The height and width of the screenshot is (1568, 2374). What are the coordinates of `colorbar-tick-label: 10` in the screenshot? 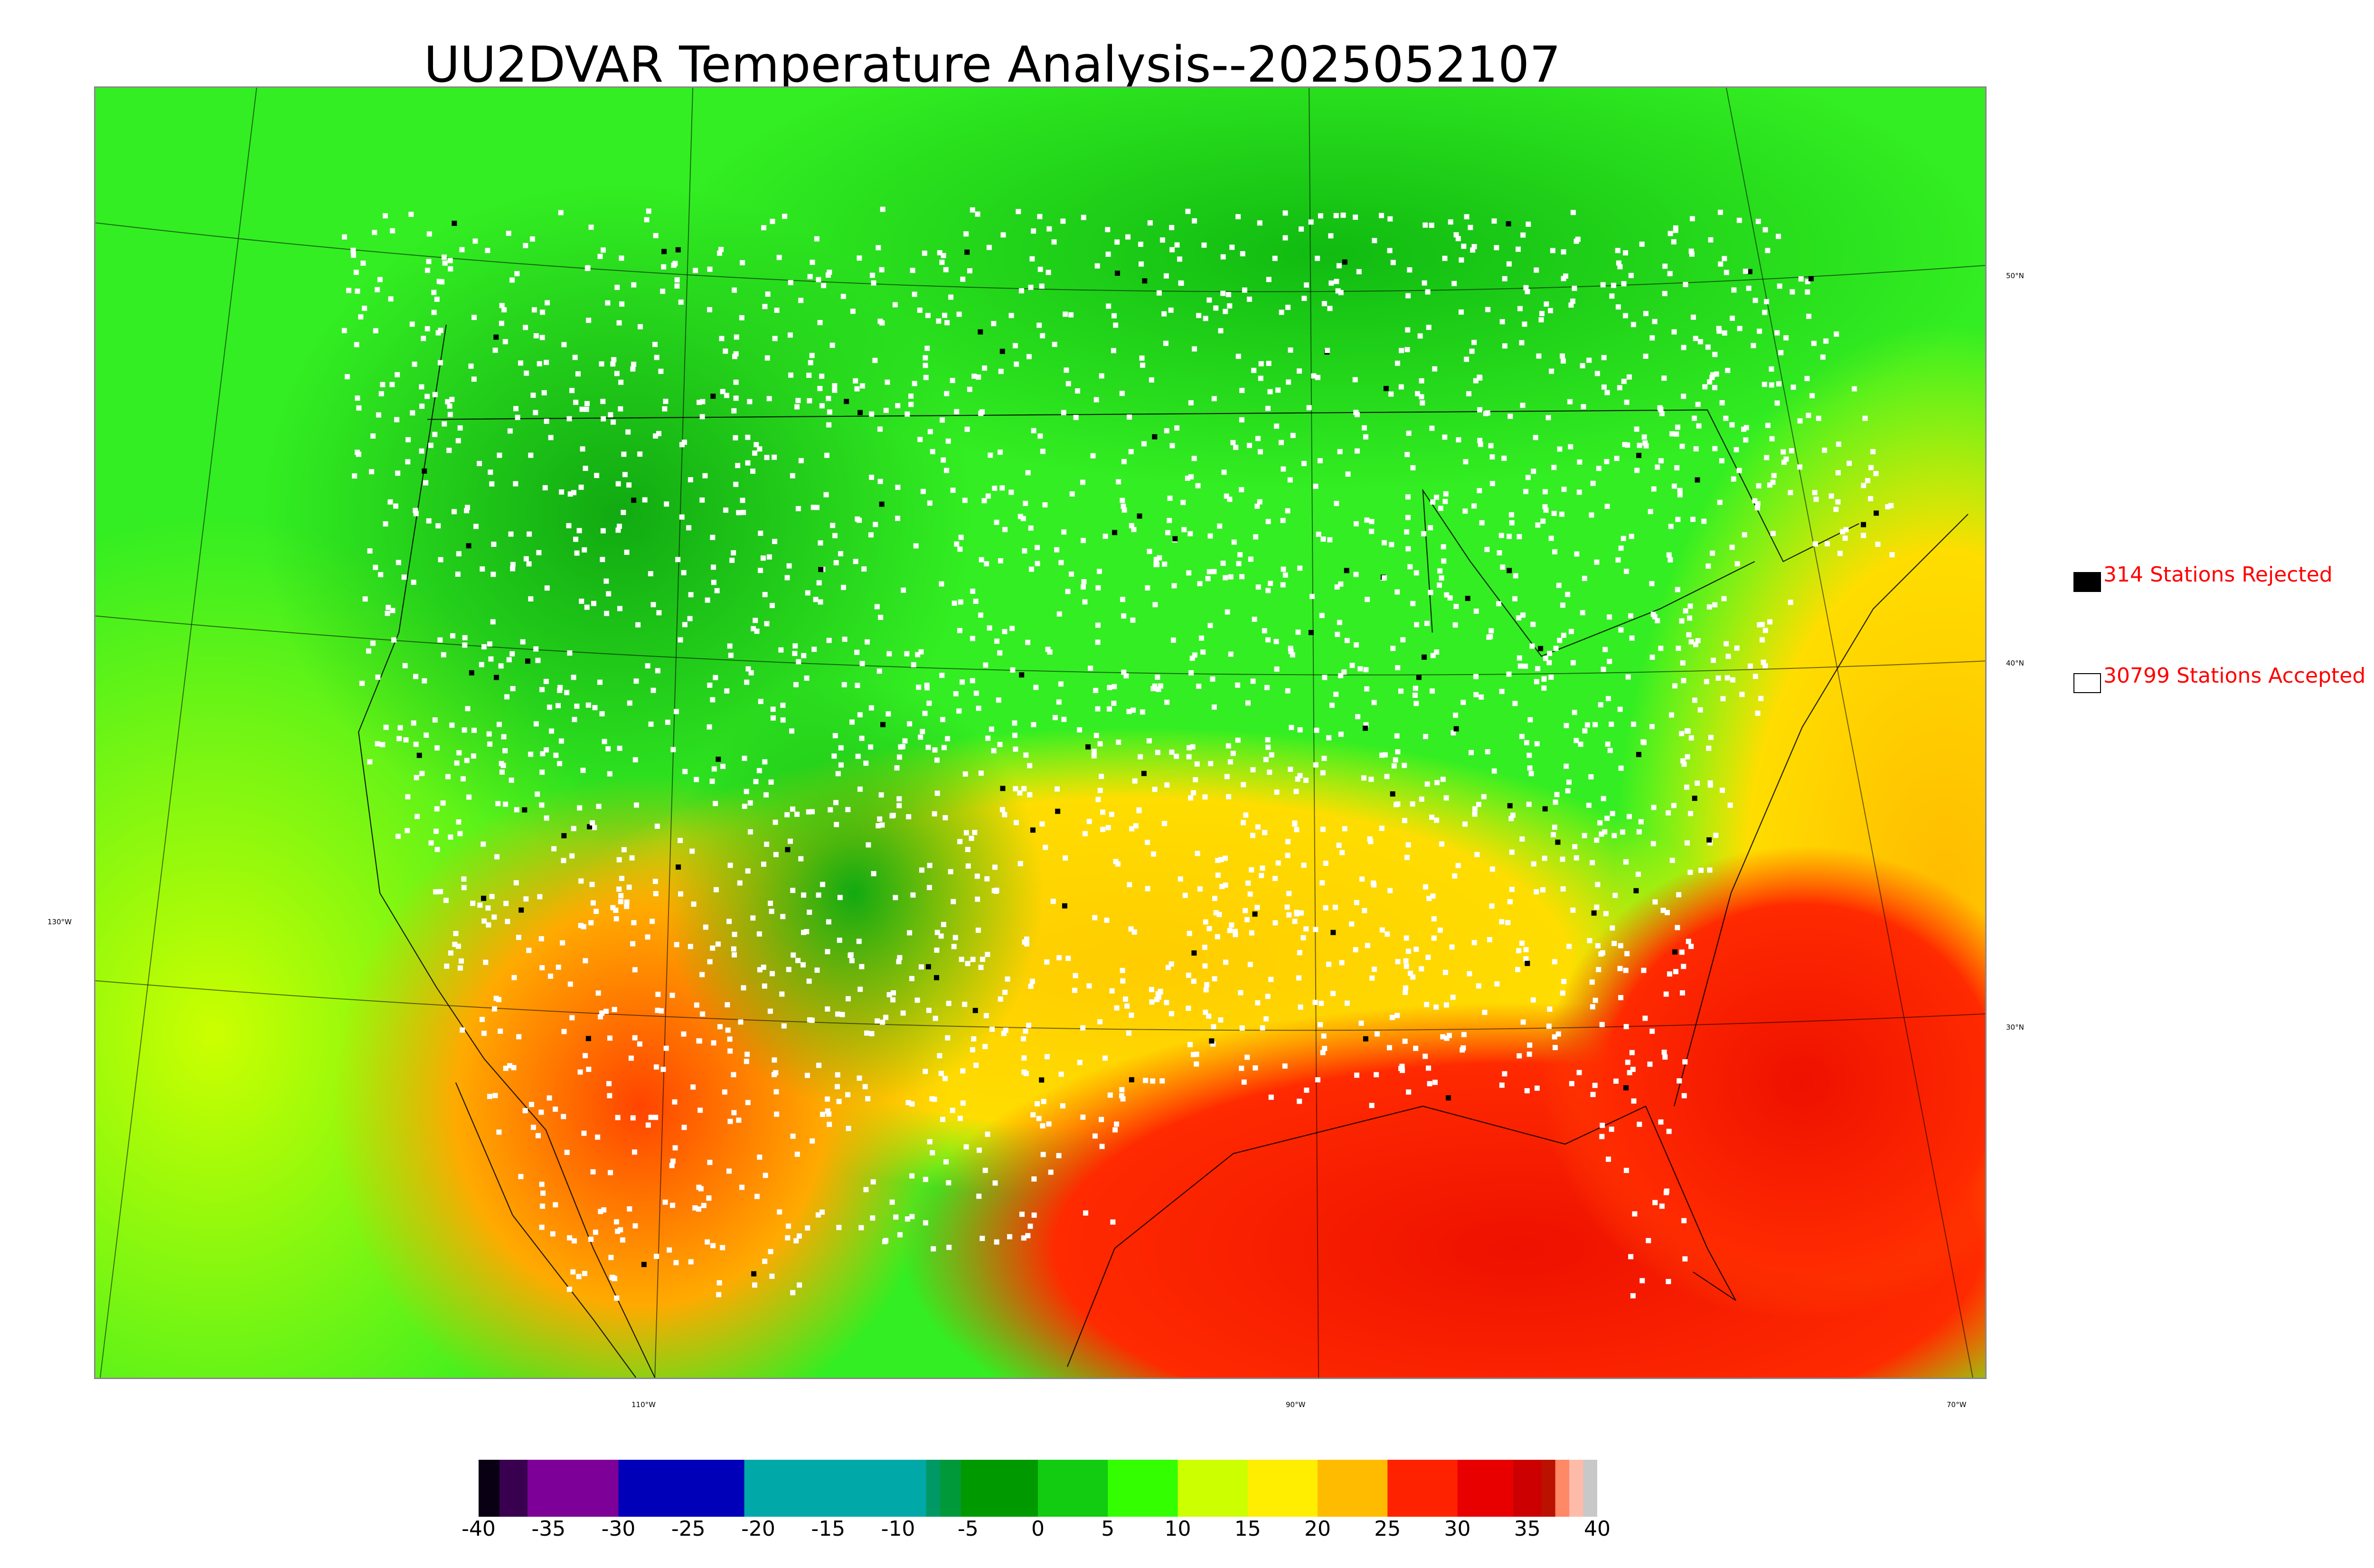 It's located at (1177, 1529).